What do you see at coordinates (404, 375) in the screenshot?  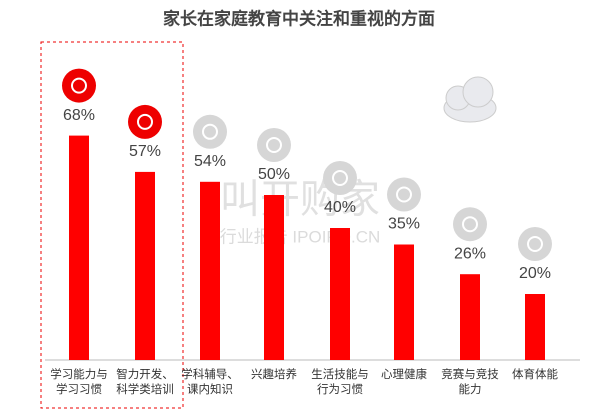 I see `x-tick-label: 心理健康` at bounding box center [404, 375].